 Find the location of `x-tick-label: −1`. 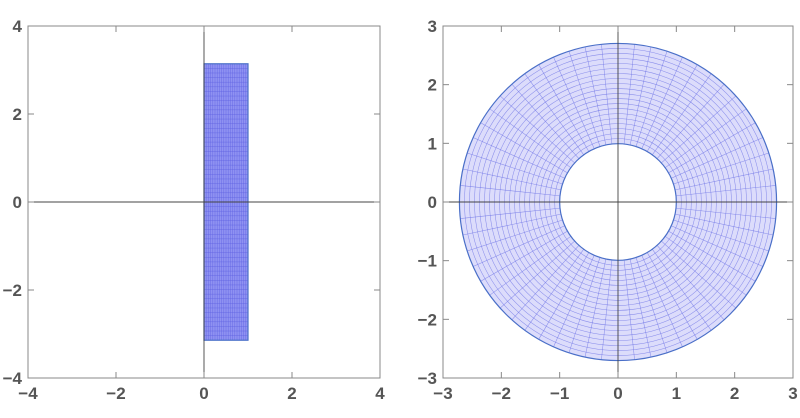

x-tick-label: −1 is located at coordinates (559, 393).